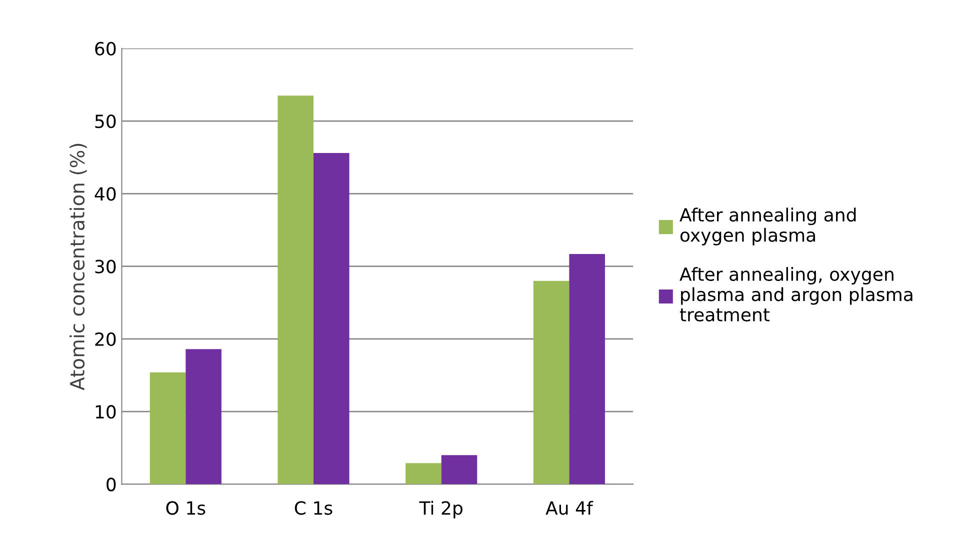 This screenshot has width=974, height=538. I want to click on y-tick-label: 20, so click(105, 339).